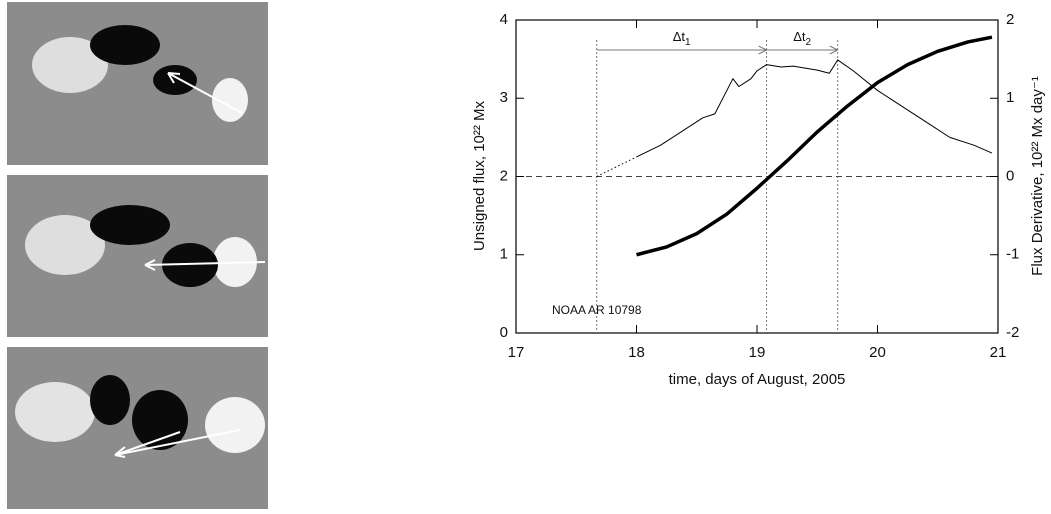  What do you see at coordinates (1012, 332) in the screenshot?
I see `y2-tick-label: -2` at bounding box center [1012, 332].